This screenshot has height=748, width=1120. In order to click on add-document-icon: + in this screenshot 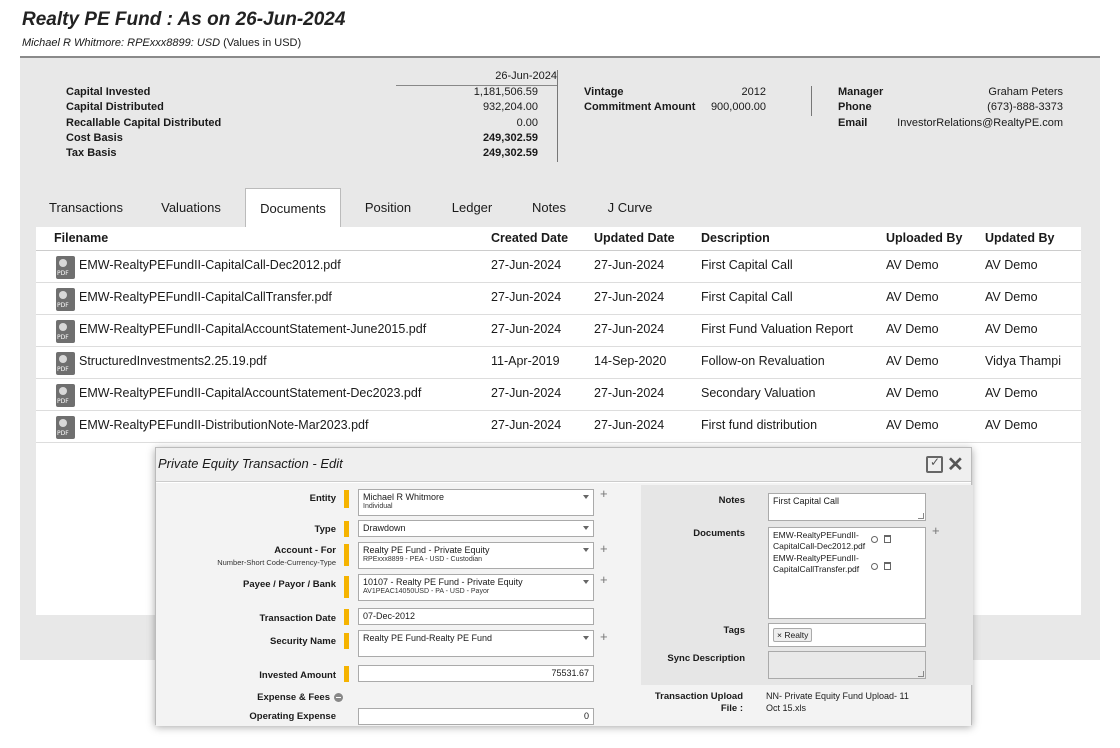, I will do `click(936, 530)`.